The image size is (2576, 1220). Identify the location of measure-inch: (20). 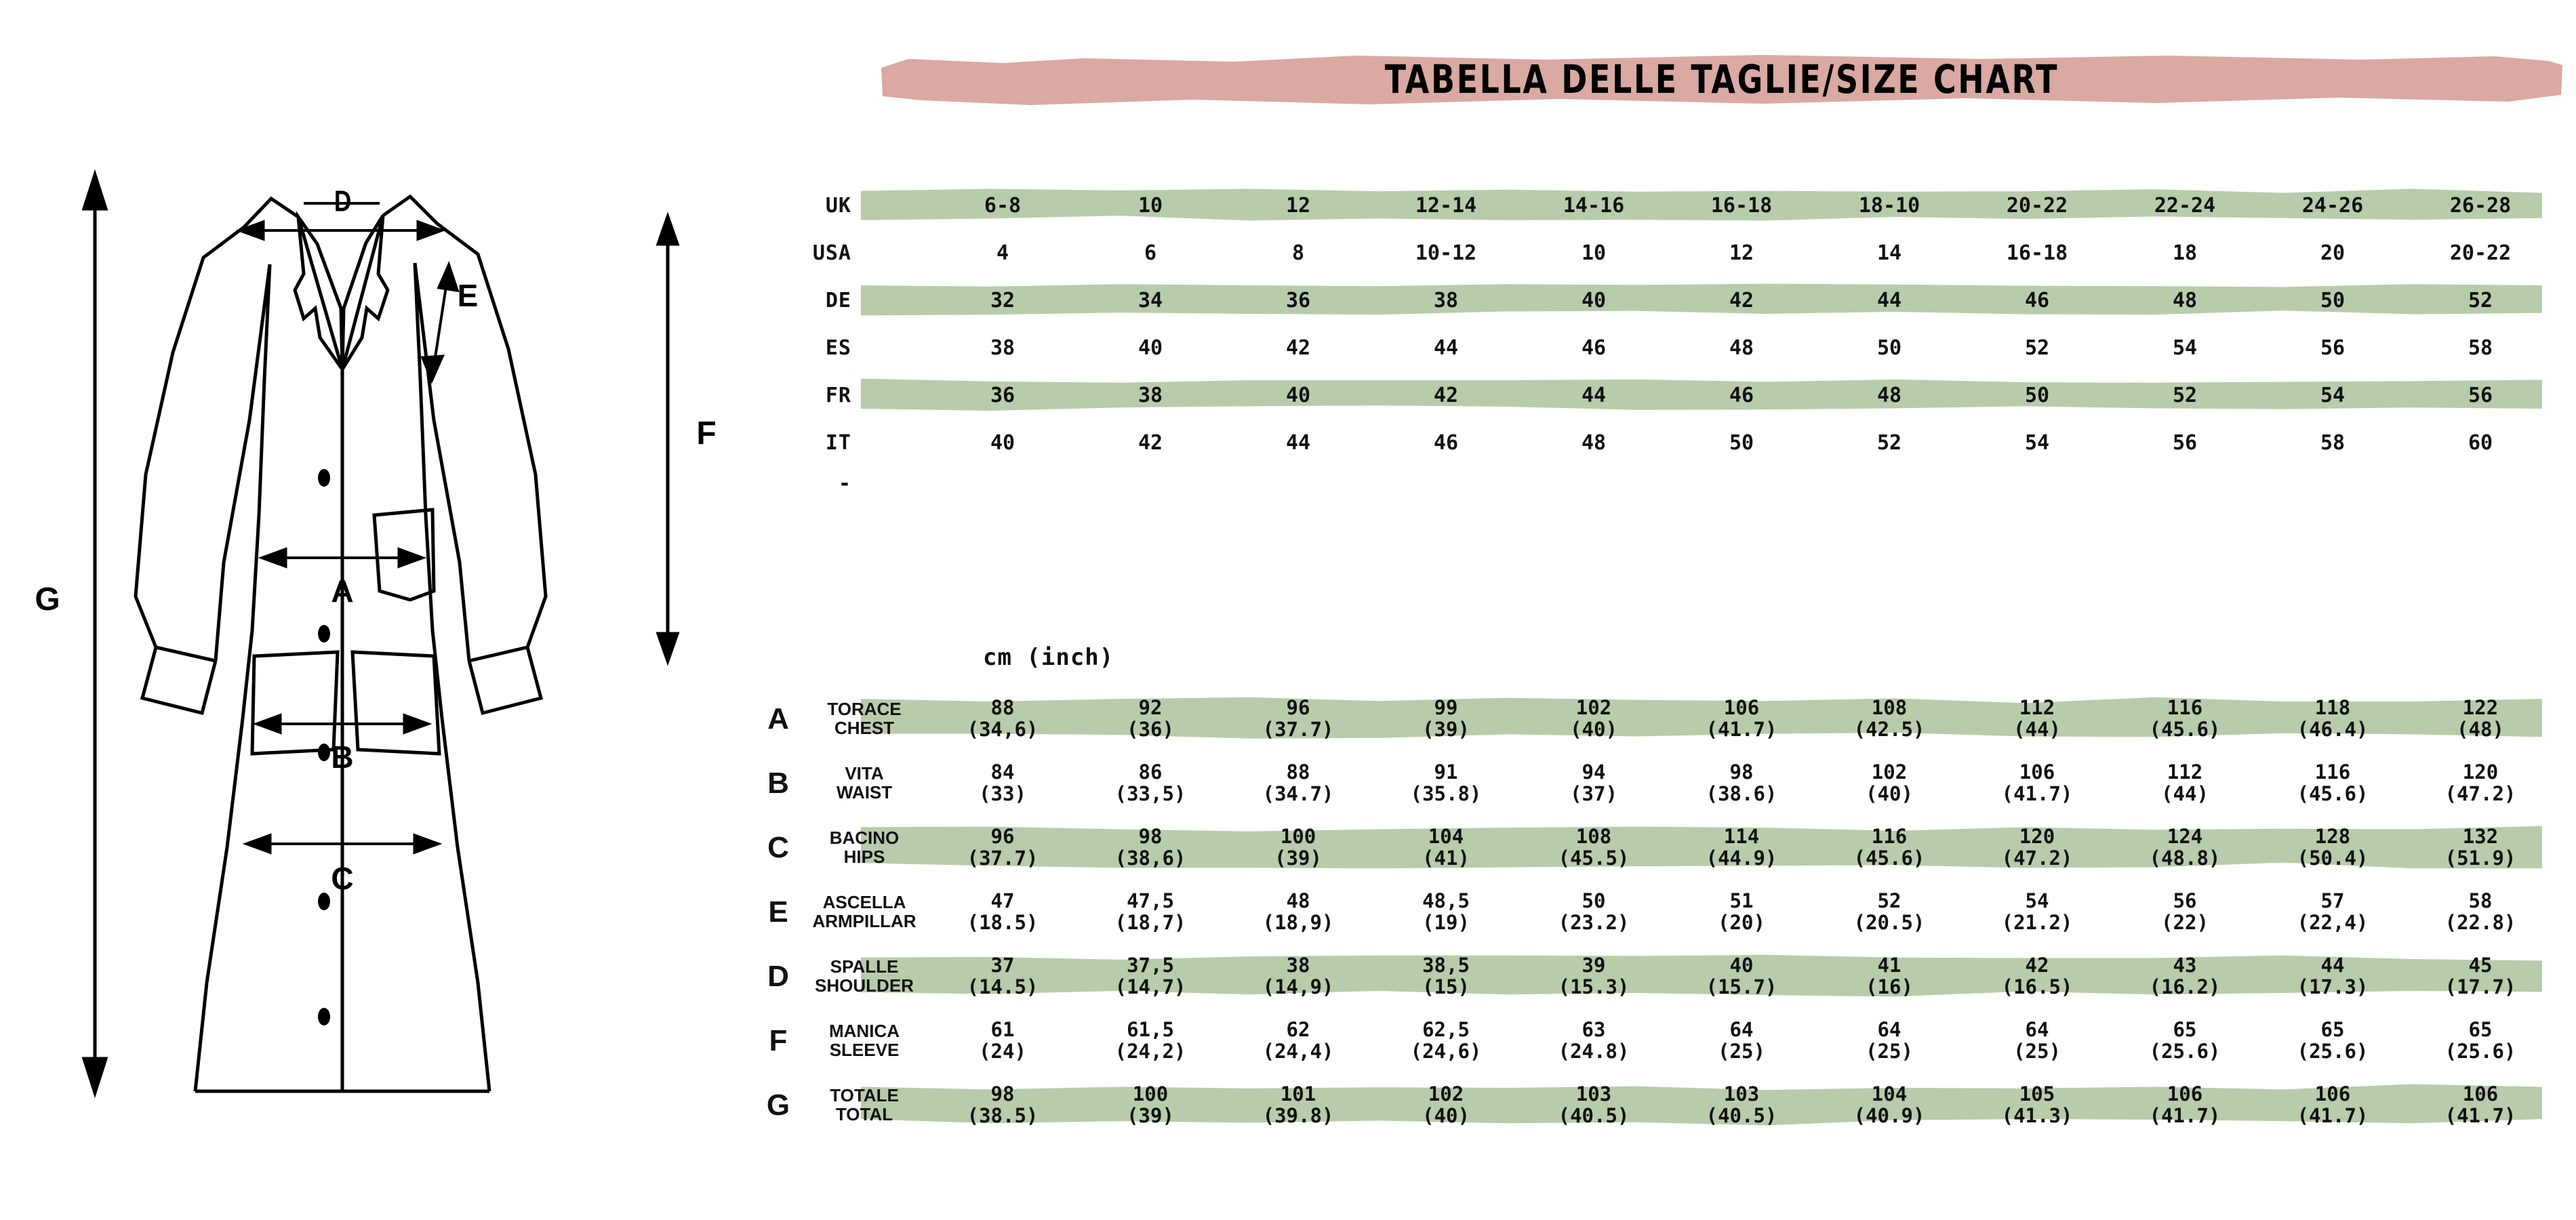
(1741, 922).